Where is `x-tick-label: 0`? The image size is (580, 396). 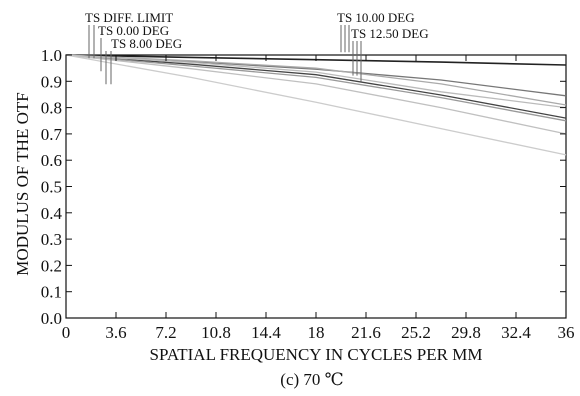 x-tick-label: 0 is located at coordinates (66, 332).